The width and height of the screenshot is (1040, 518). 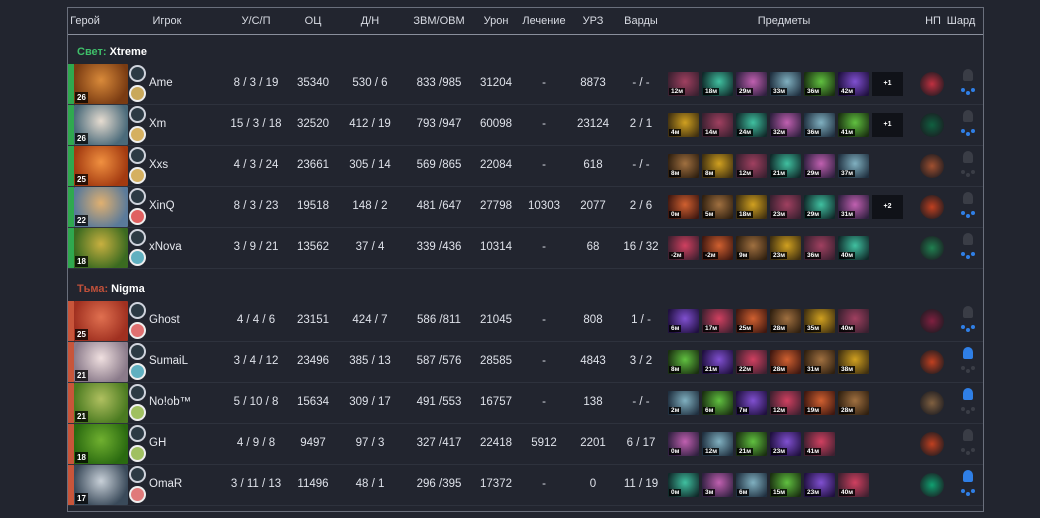 I want to click on item-icon: 15м, so click(x=785, y=485).